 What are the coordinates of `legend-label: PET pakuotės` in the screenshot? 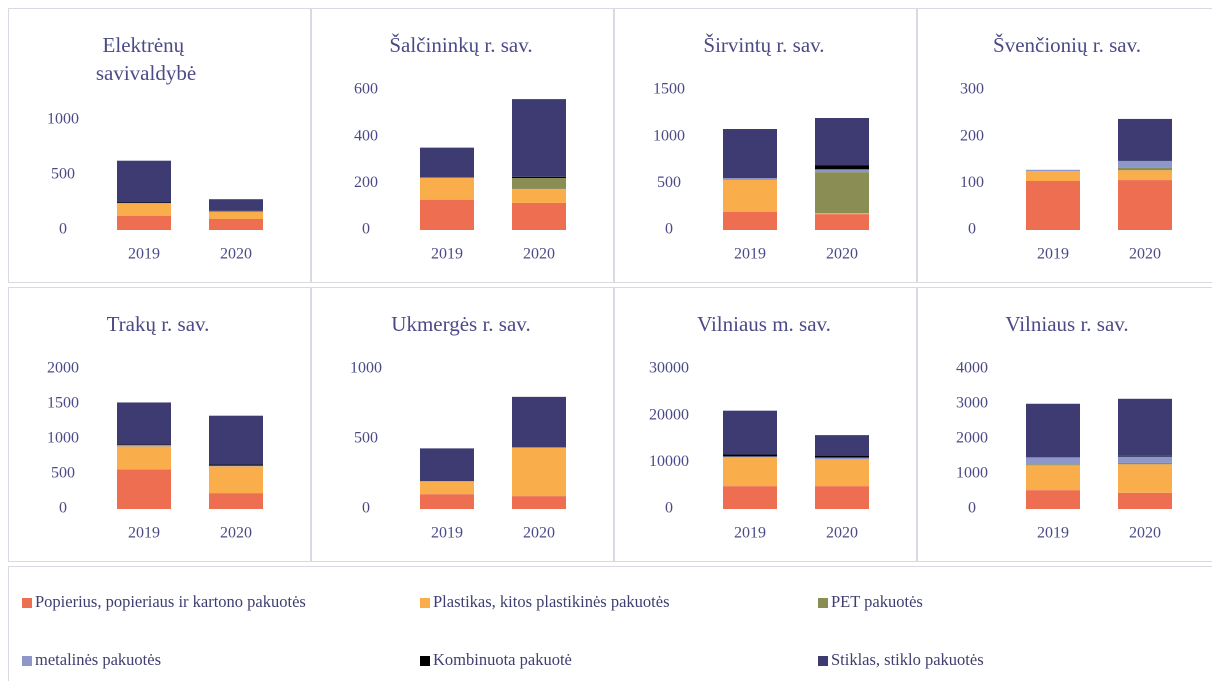 It's located at (877, 601).